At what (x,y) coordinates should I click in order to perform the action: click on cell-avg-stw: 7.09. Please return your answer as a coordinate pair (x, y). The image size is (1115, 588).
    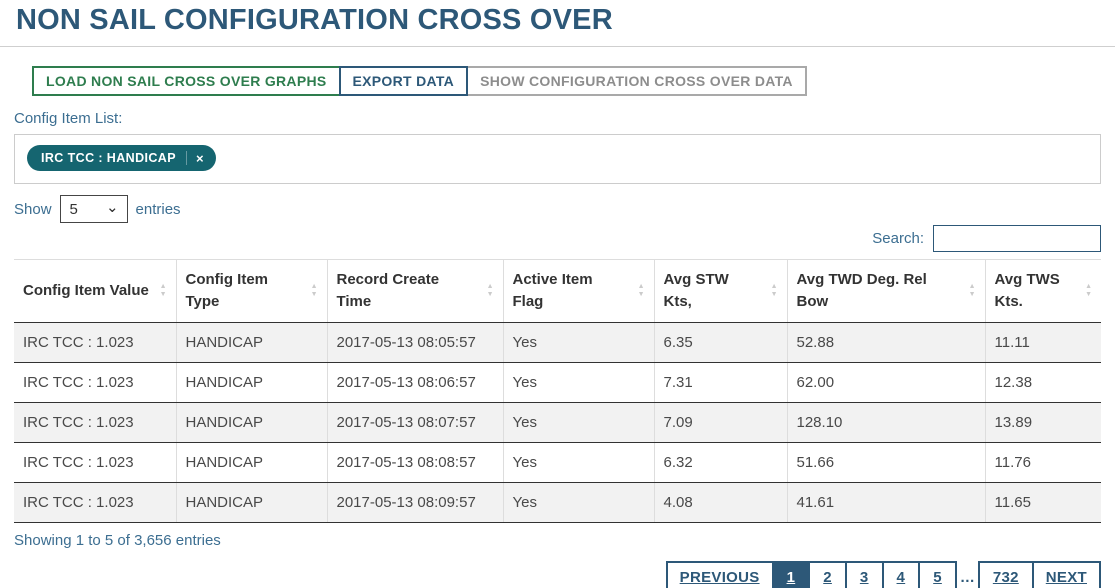
    Looking at the image, I should click on (720, 422).